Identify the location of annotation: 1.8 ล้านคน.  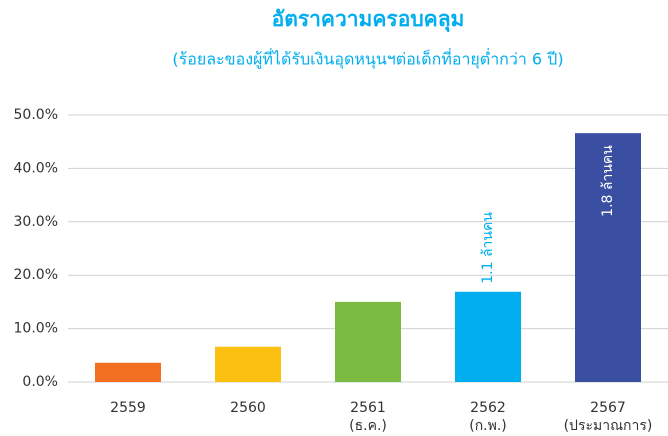
(608, 181).